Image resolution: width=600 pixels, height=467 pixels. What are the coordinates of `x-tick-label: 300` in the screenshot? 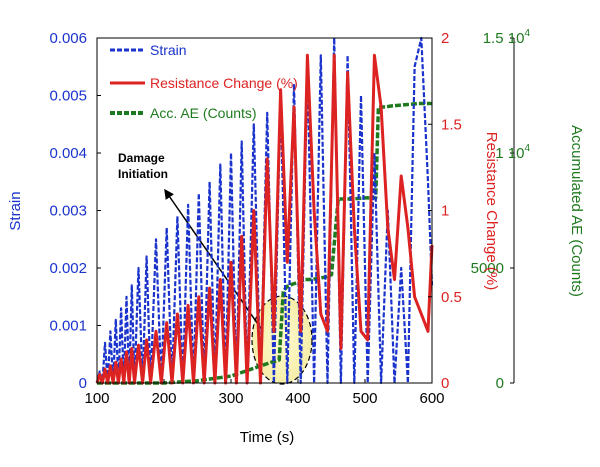 It's located at (230, 398).